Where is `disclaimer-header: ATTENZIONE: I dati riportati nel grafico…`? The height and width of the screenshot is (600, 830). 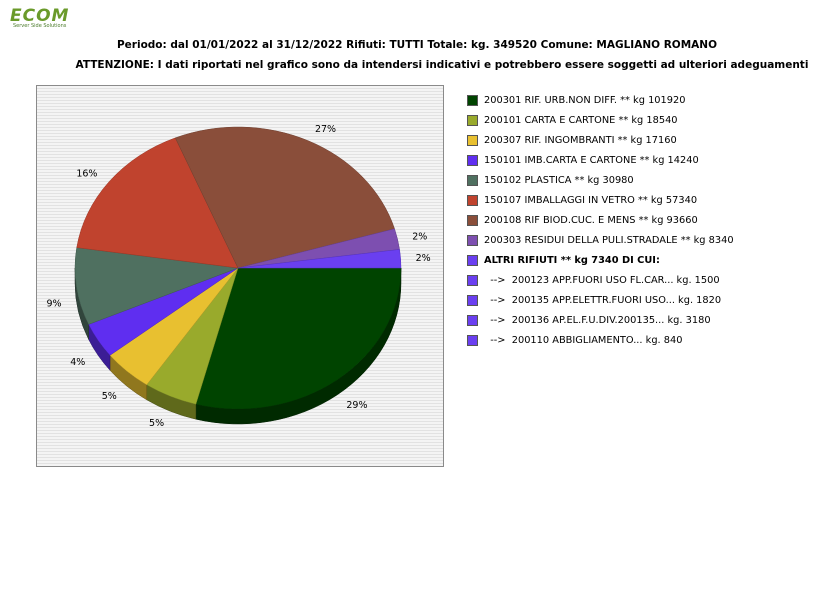 disclaimer-header: ATTENZIONE: I dati riportati nel grafico… is located at coordinates (442, 65).